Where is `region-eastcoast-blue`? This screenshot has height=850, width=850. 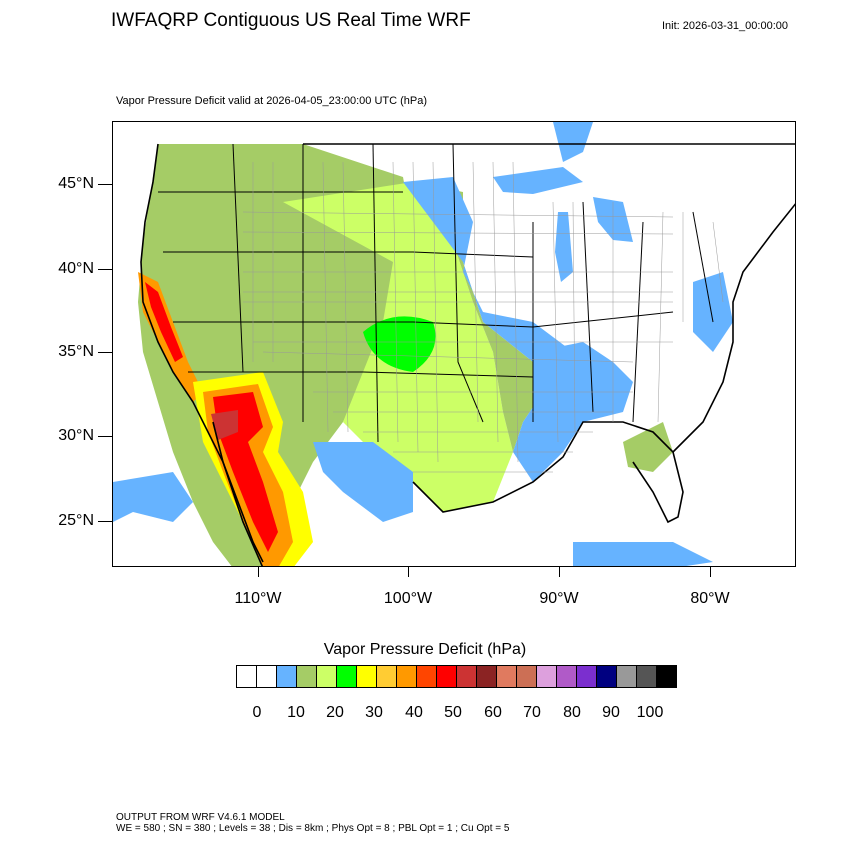 region-eastcoast-blue is located at coordinates (713, 312).